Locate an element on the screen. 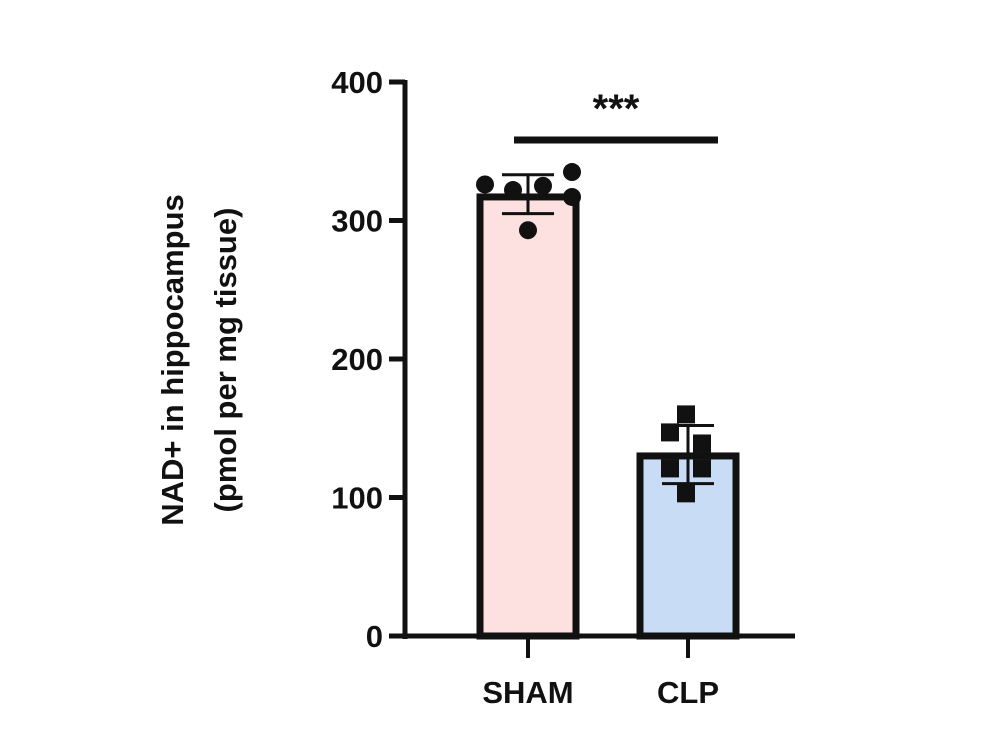 The image size is (990, 742). y-tick-label: 100 is located at coordinates (357, 498).